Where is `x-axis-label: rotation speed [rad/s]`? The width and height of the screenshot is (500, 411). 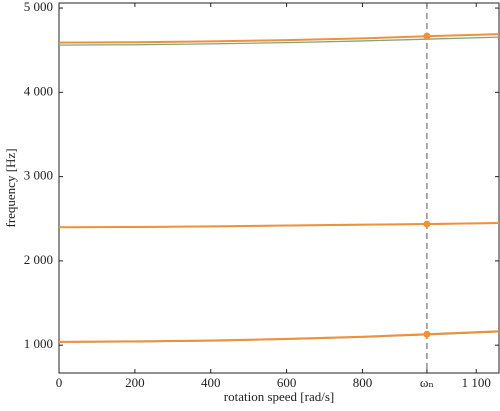 x-axis-label: rotation speed [rad/s] is located at coordinates (279, 396).